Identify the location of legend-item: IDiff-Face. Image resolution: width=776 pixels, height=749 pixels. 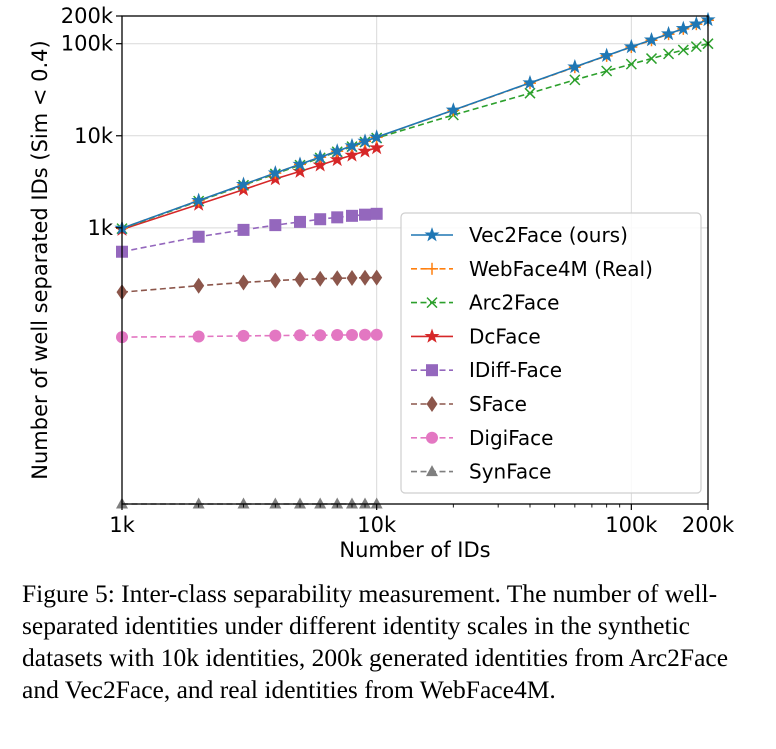
(486, 370).